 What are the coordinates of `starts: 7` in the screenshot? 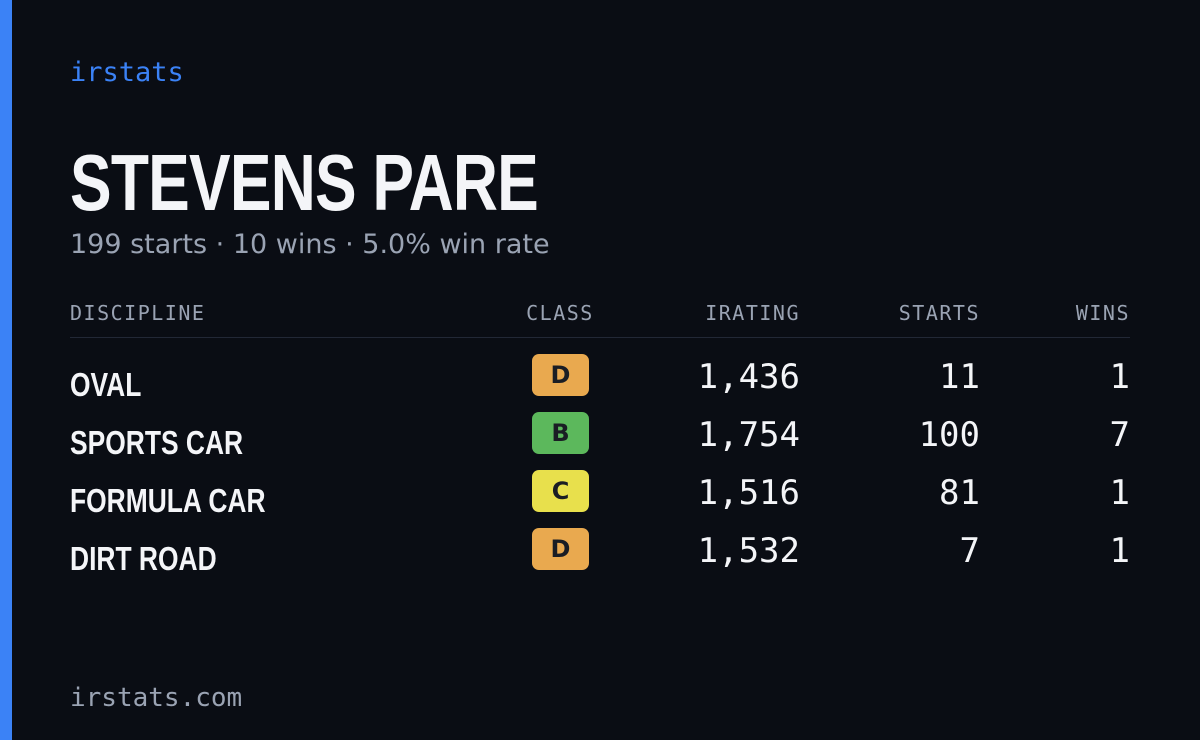 It's located at (969, 551).